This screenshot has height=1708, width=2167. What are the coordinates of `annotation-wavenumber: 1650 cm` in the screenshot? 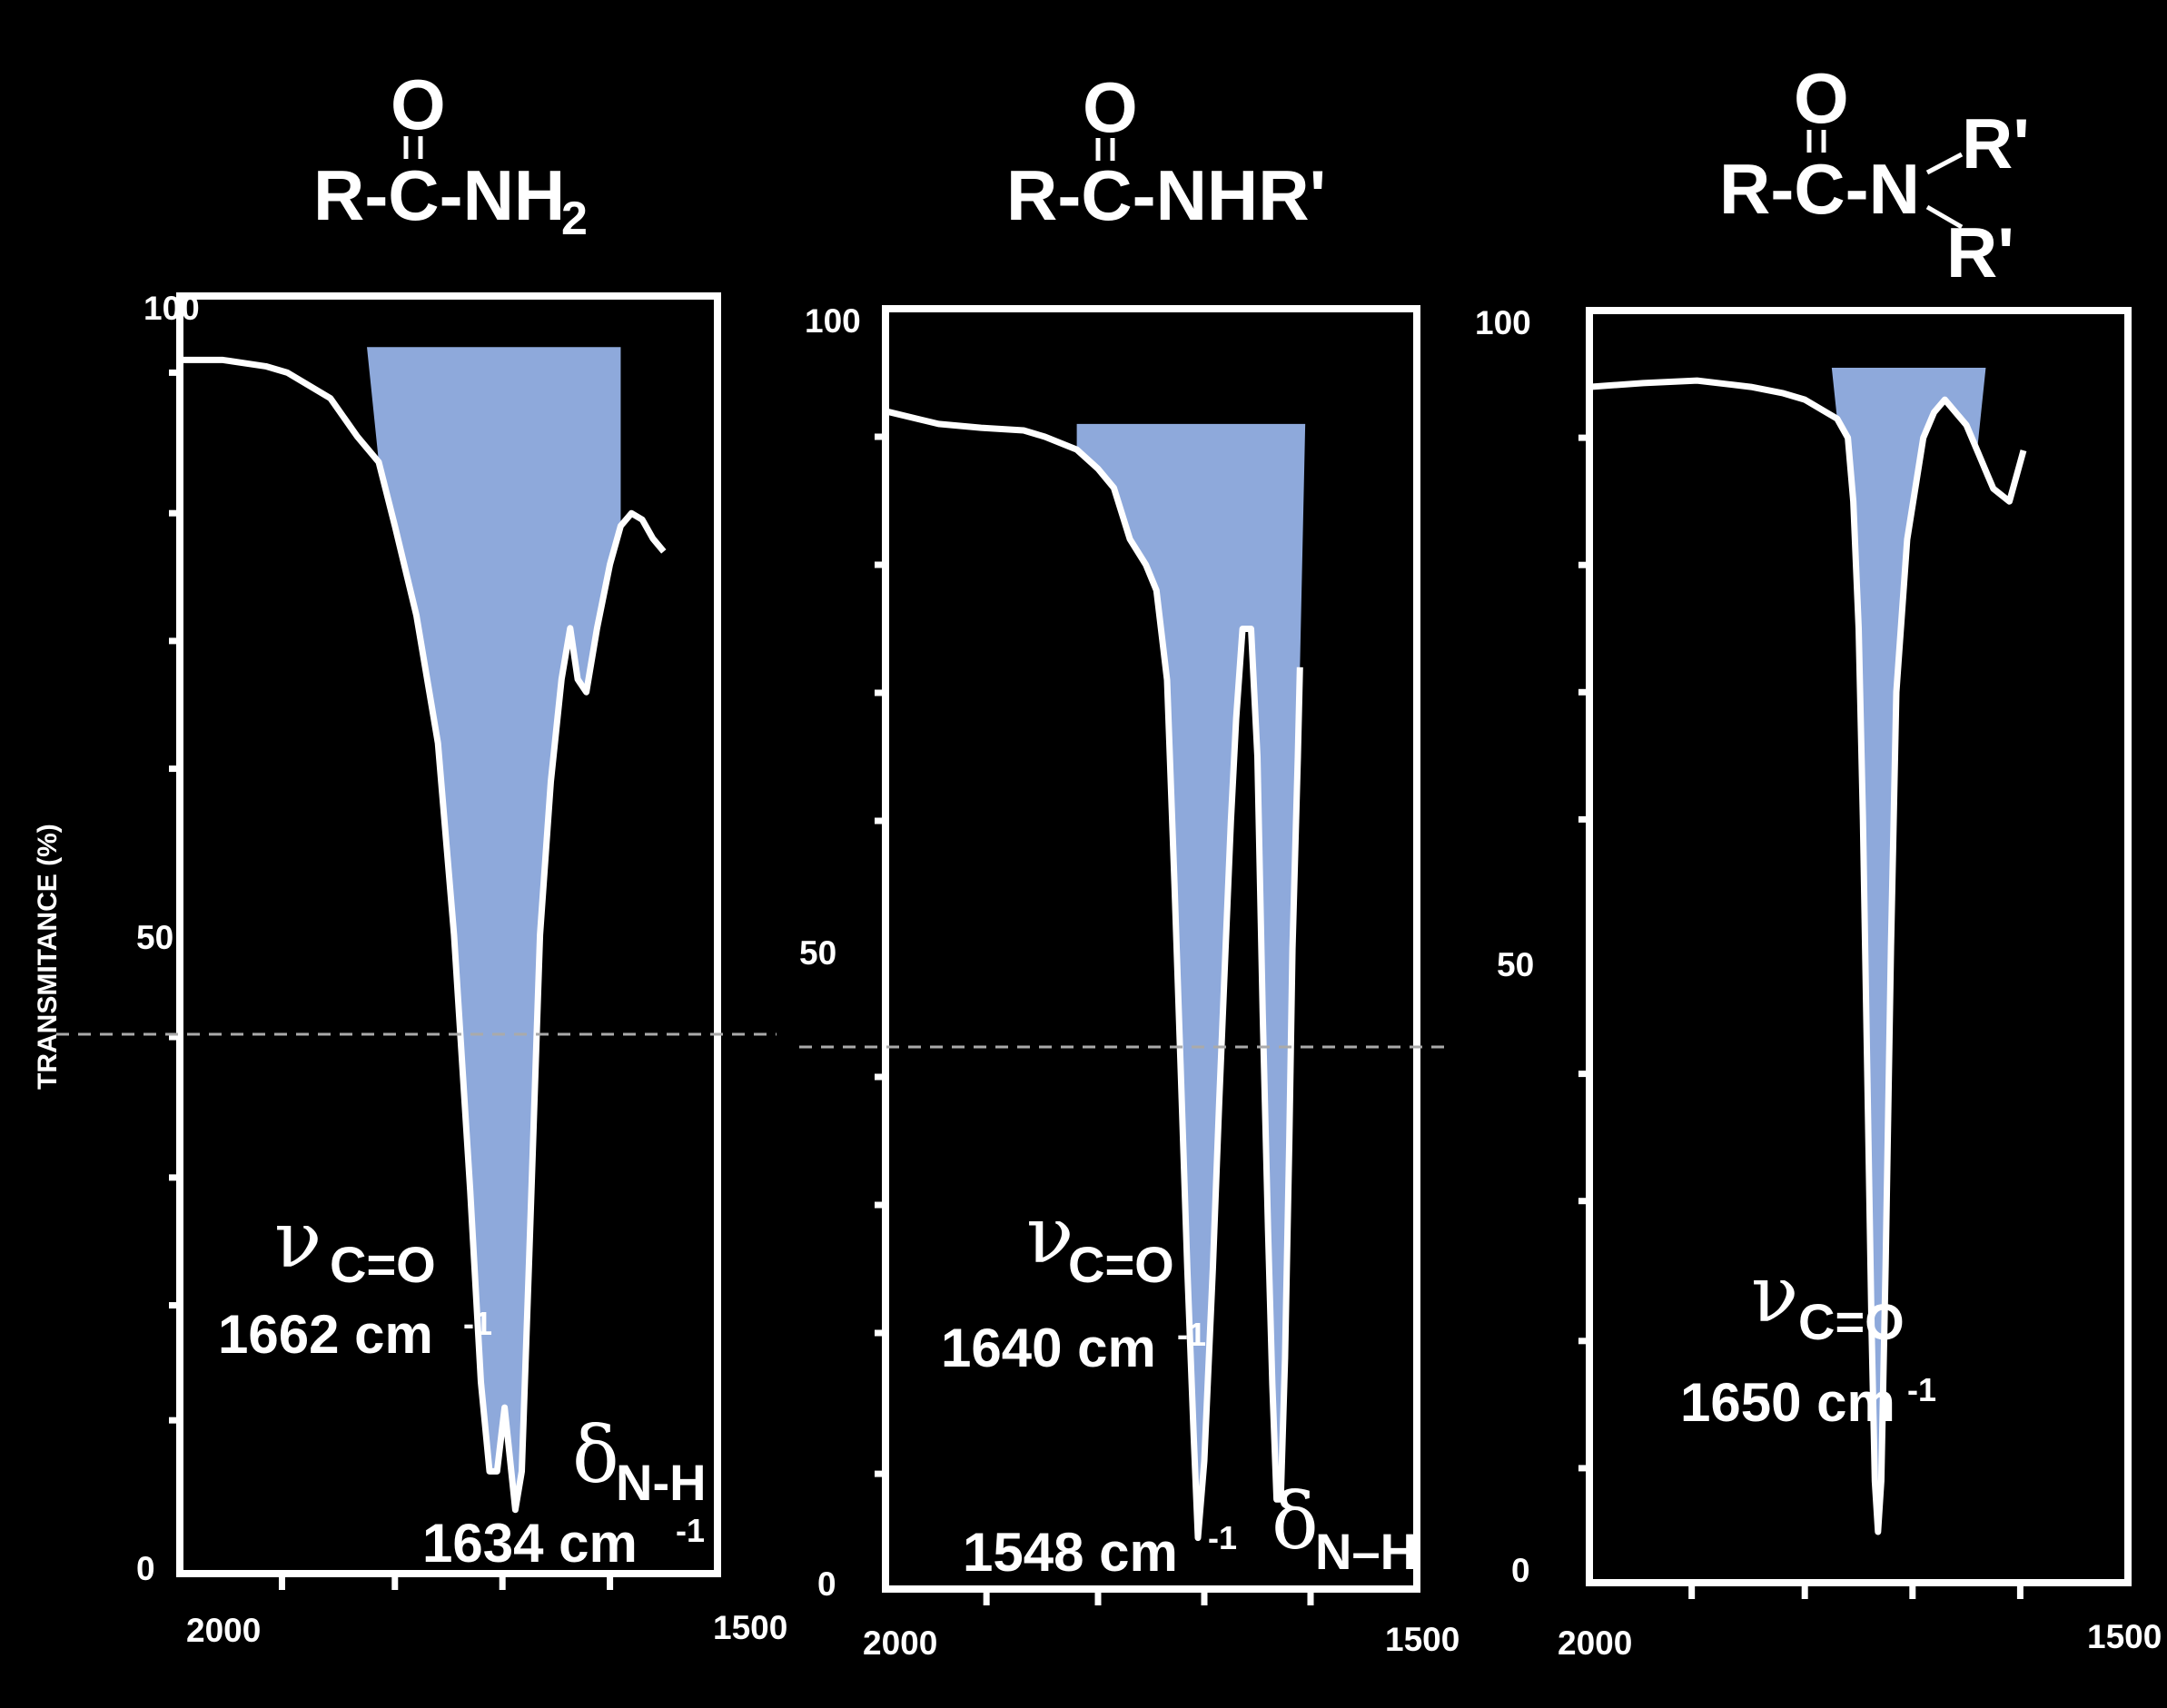 It's located at (1787, 1402).